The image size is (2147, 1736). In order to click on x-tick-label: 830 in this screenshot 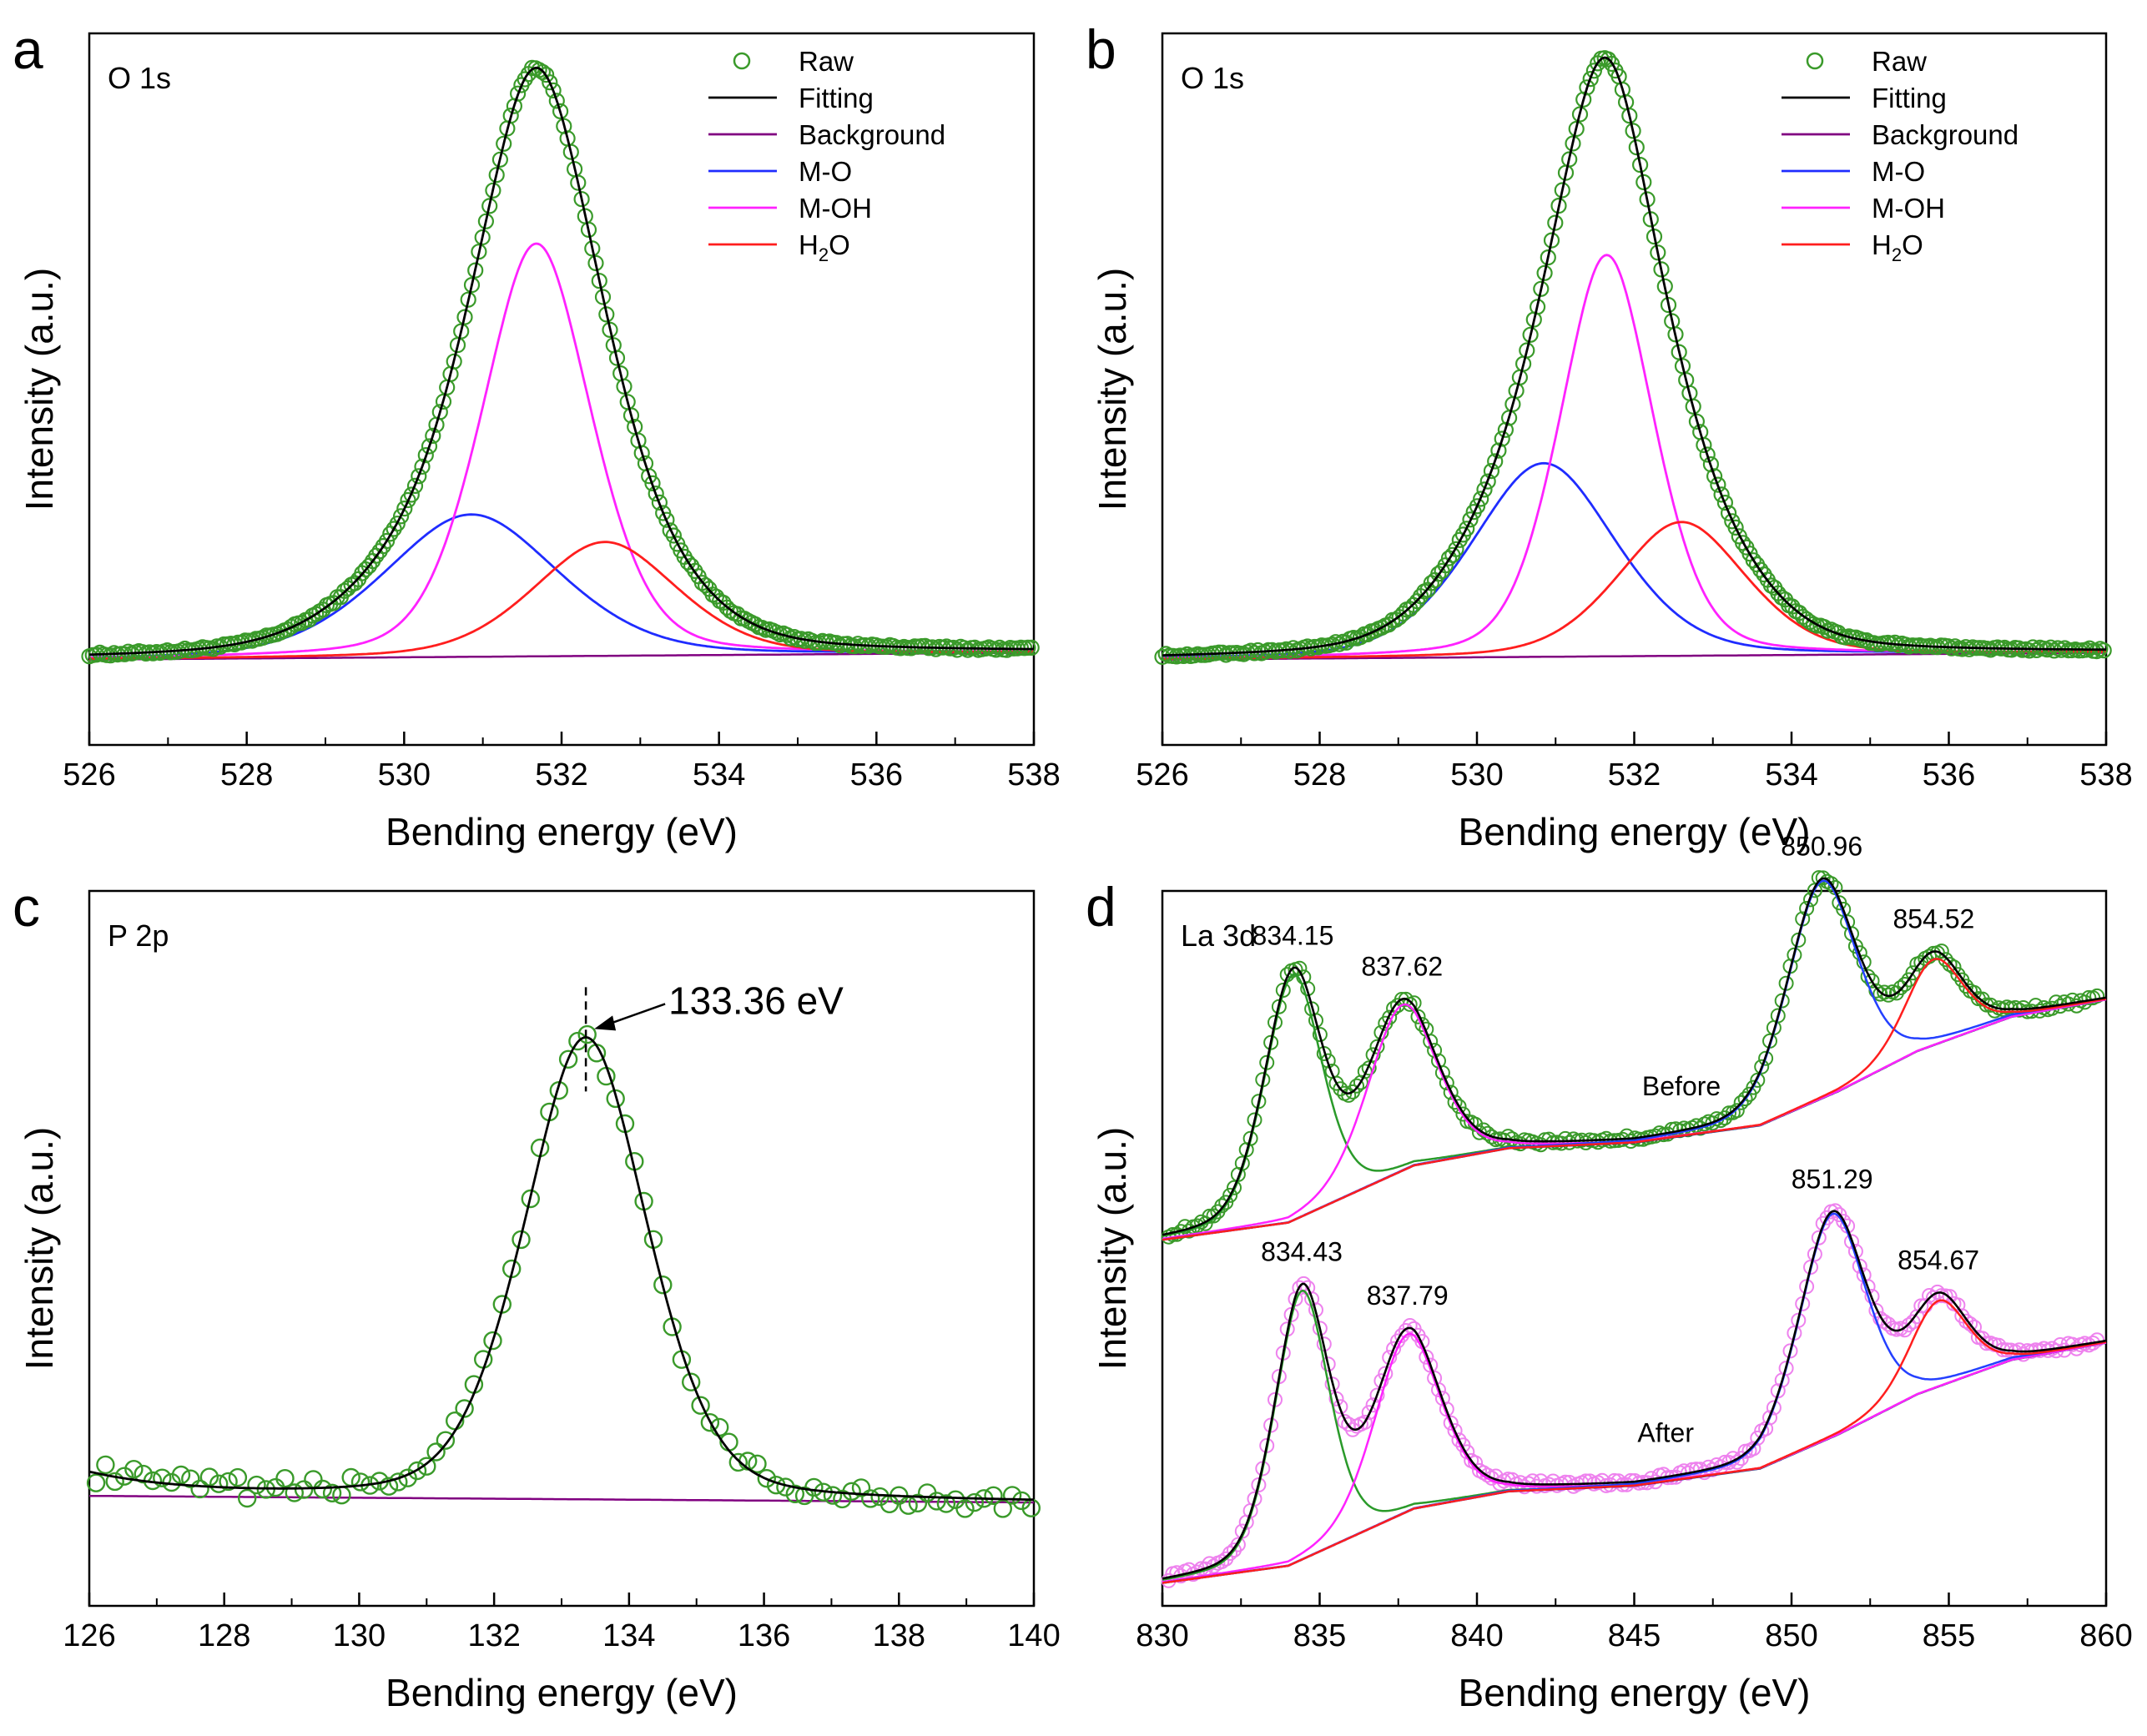, I will do `click(1162, 1635)`.